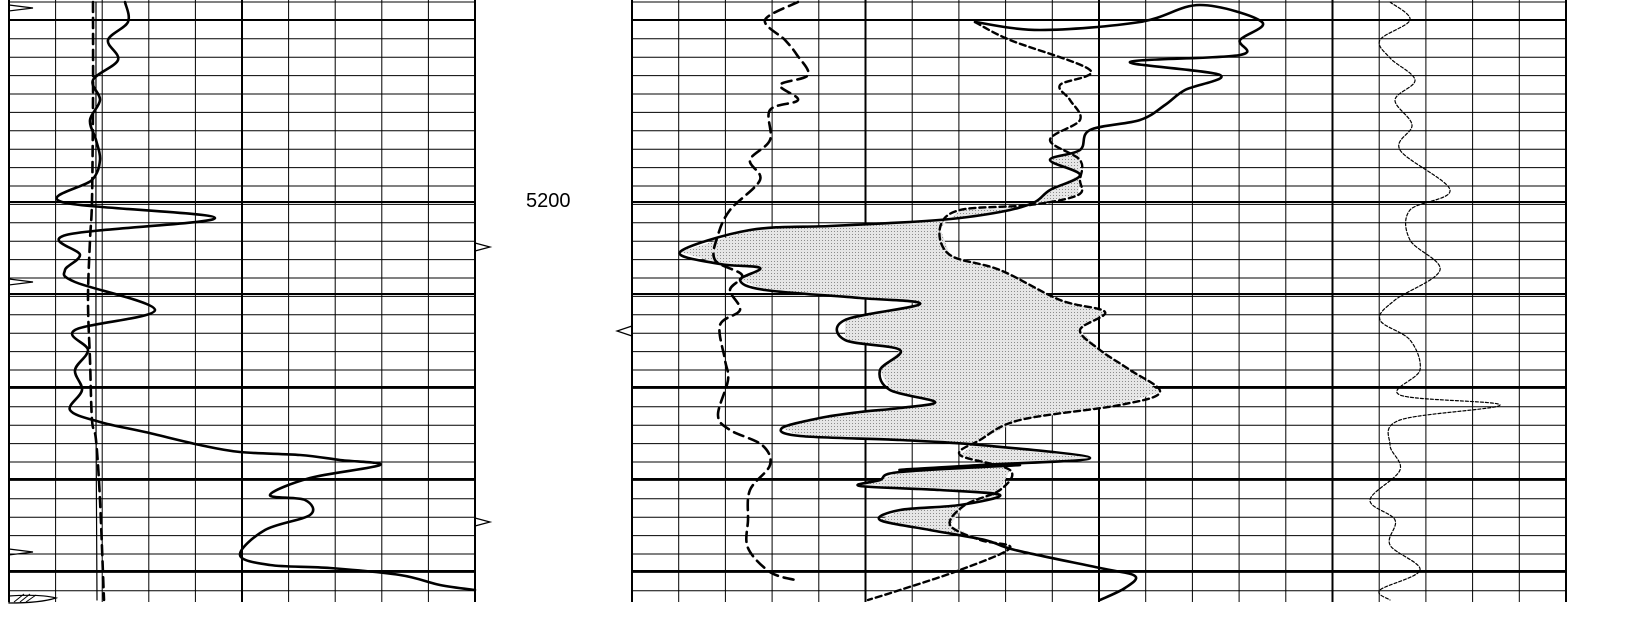 The height and width of the screenshot is (634, 1641). I want to click on hatched-shape, so click(33, 599).